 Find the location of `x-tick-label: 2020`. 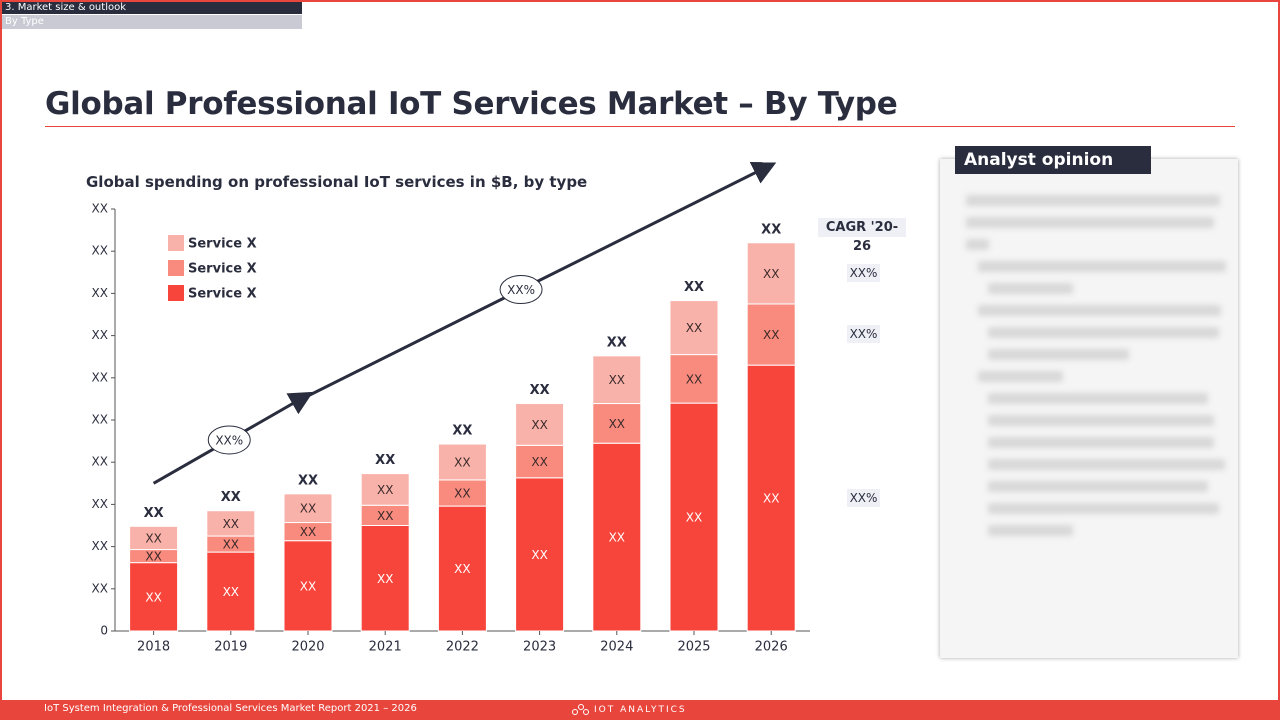

x-tick-label: 2020 is located at coordinates (307, 647).